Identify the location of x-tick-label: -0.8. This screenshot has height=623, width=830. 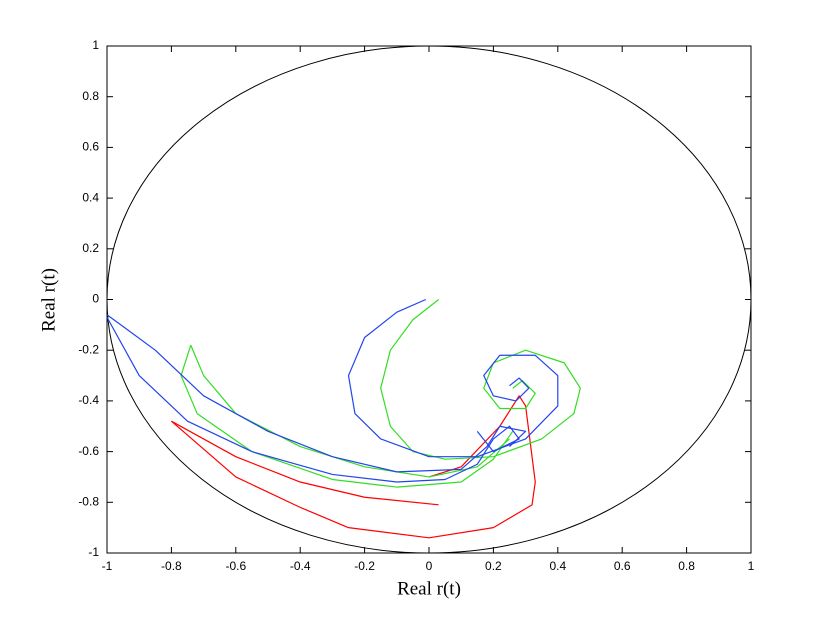
(171, 566).